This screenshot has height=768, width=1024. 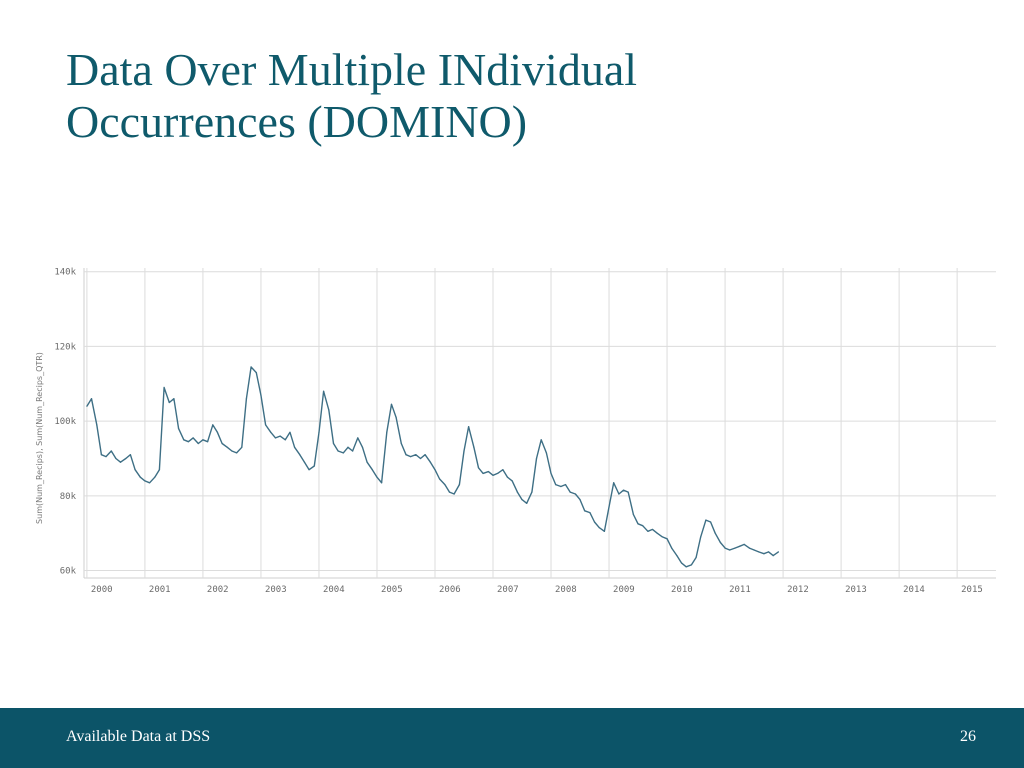 What do you see at coordinates (68, 572) in the screenshot?
I see `y-tick-label: 60k` at bounding box center [68, 572].